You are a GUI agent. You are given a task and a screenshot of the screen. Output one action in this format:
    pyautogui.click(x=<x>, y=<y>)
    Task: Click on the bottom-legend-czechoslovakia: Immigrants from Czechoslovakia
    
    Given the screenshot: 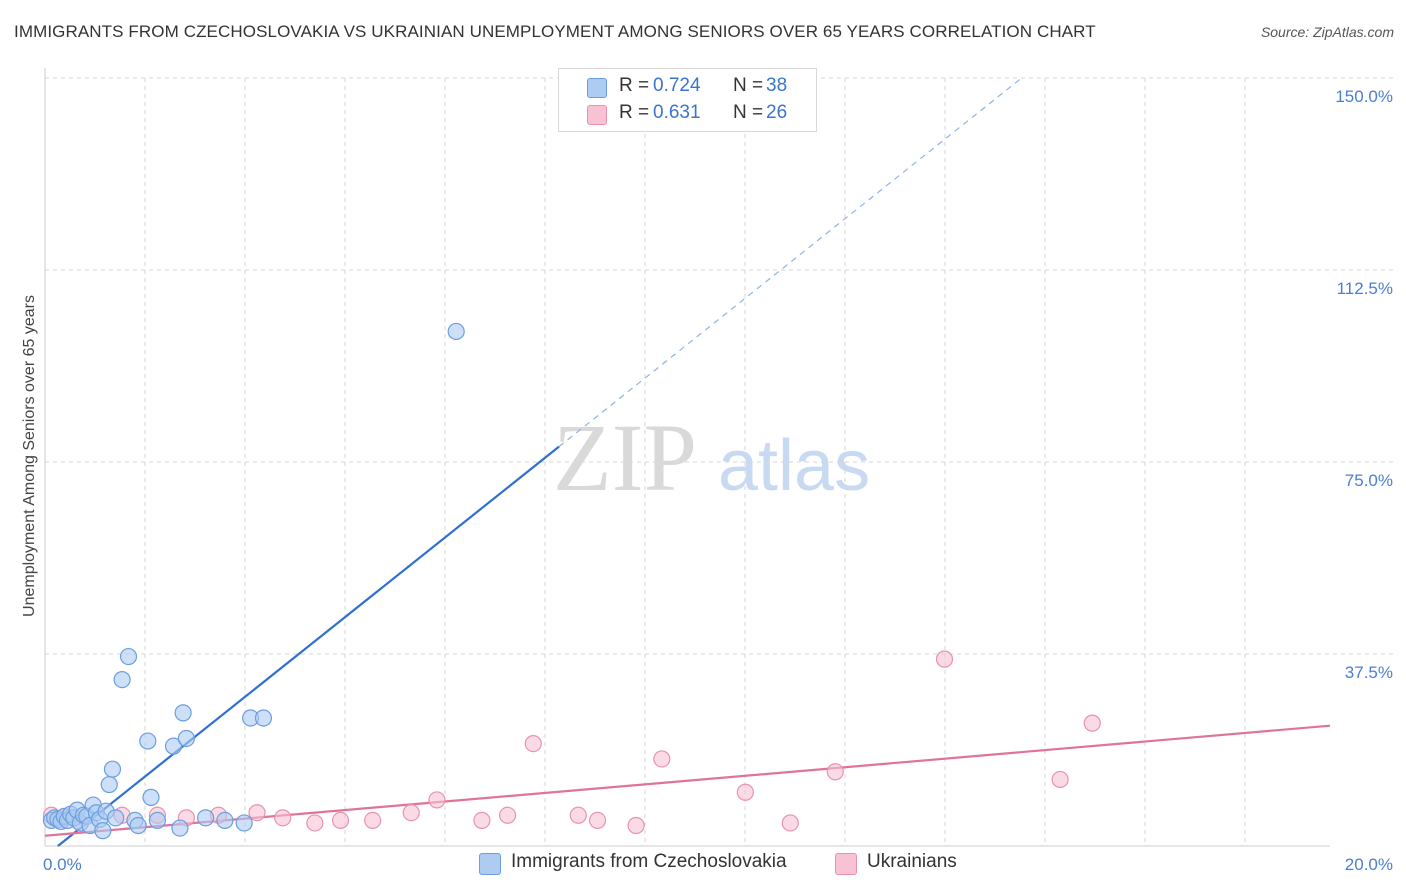 What is the action you would take?
    pyautogui.click(x=644, y=864)
    